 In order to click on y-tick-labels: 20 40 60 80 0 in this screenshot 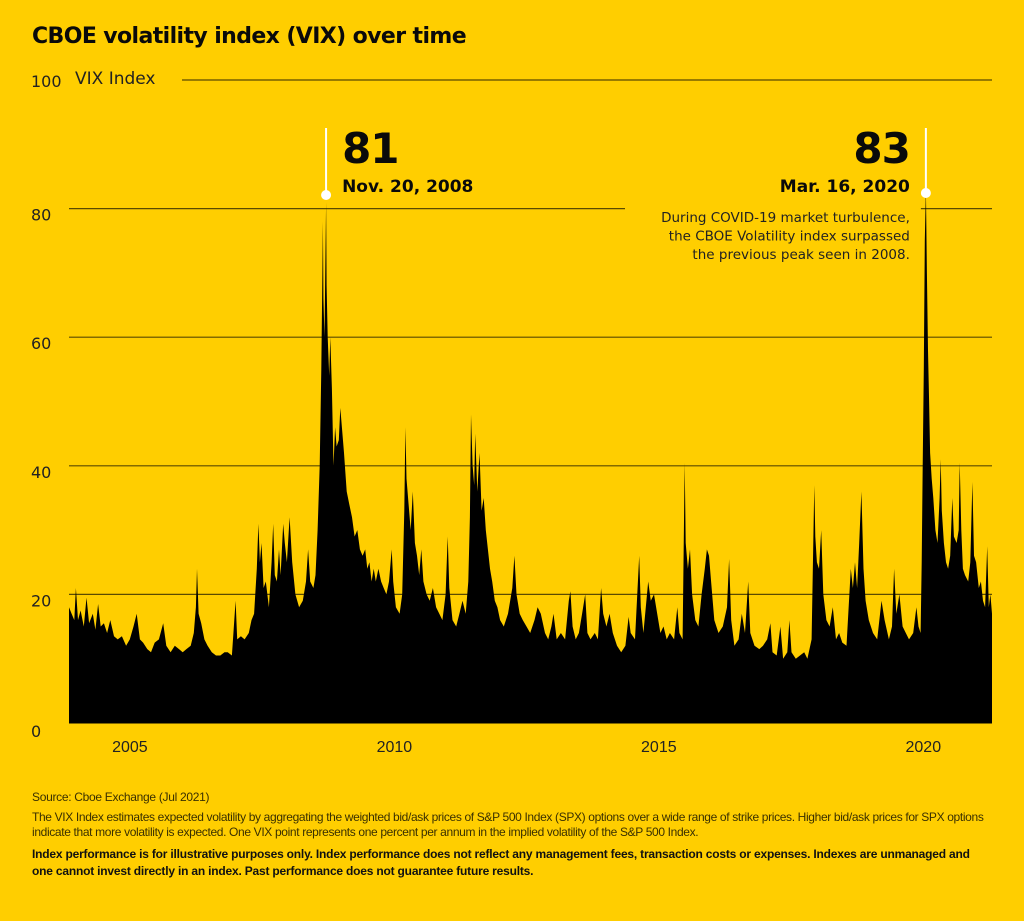, I will do `click(41, 473)`.